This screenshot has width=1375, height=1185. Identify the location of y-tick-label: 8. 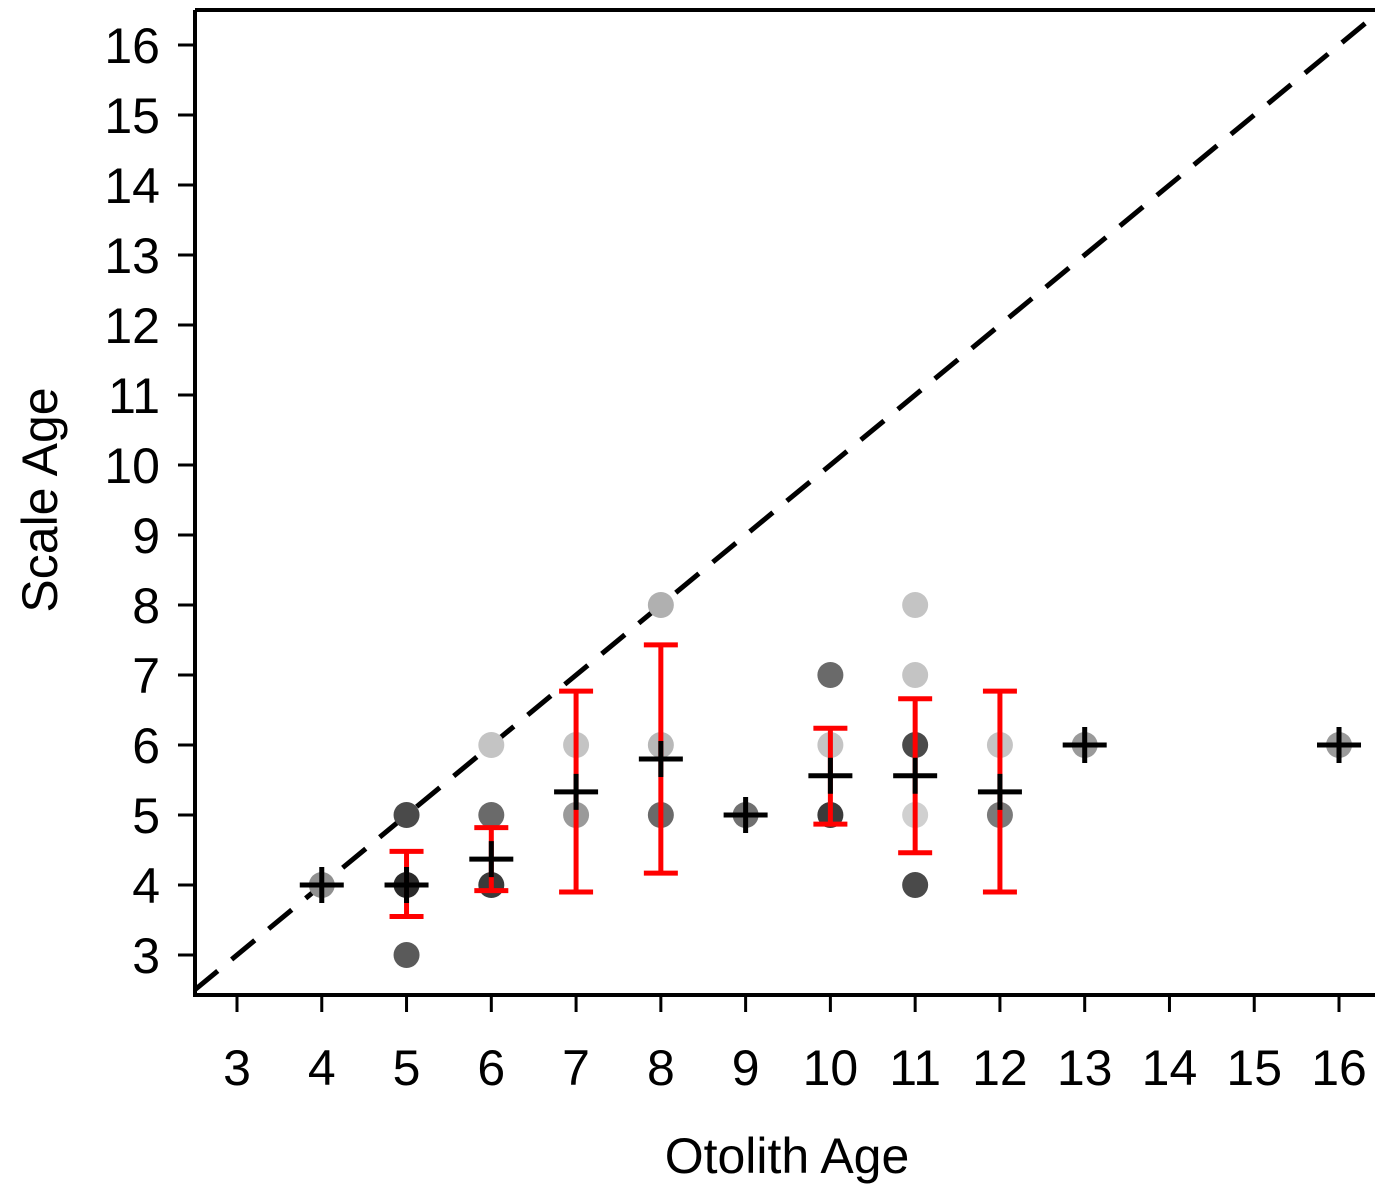
(146, 606).